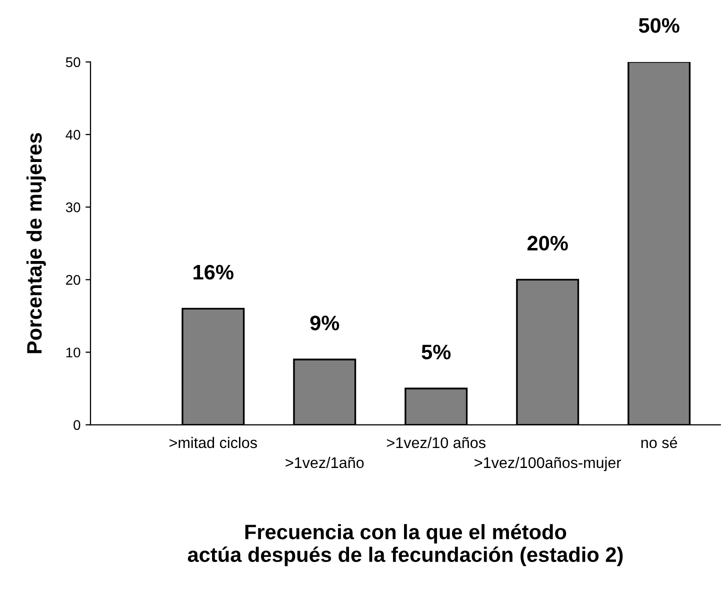  What do you see at coordinates (213, 442) in the screenshot?
I see `x-tick-label: >mitad ciclos` at bounding box center [213, 442].